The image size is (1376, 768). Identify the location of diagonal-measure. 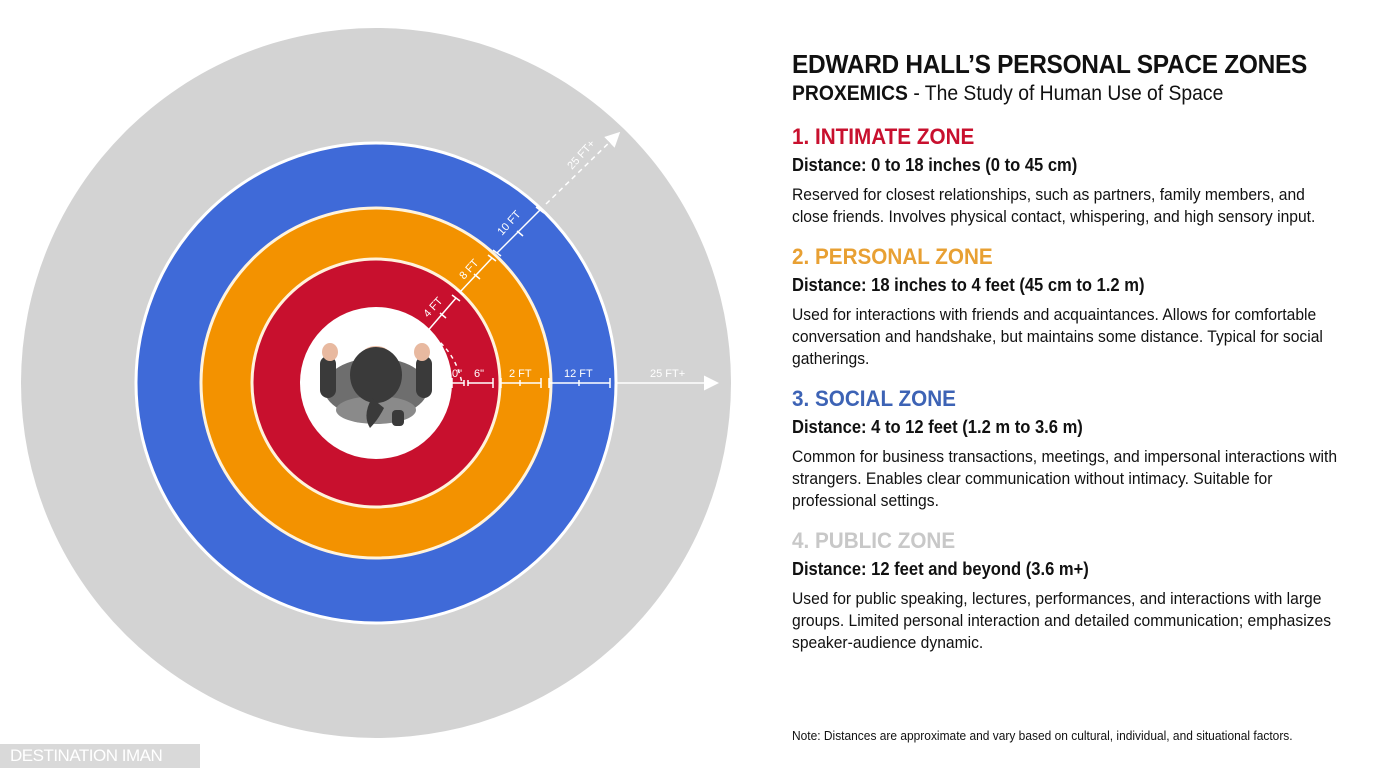
(520, 234).